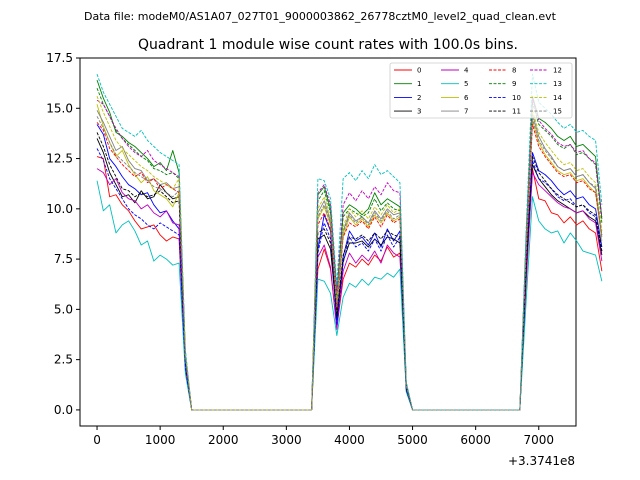 The height and width of the screenshot is (480, 640). I want to click on legend-label-8: 8, so click(514, 71).